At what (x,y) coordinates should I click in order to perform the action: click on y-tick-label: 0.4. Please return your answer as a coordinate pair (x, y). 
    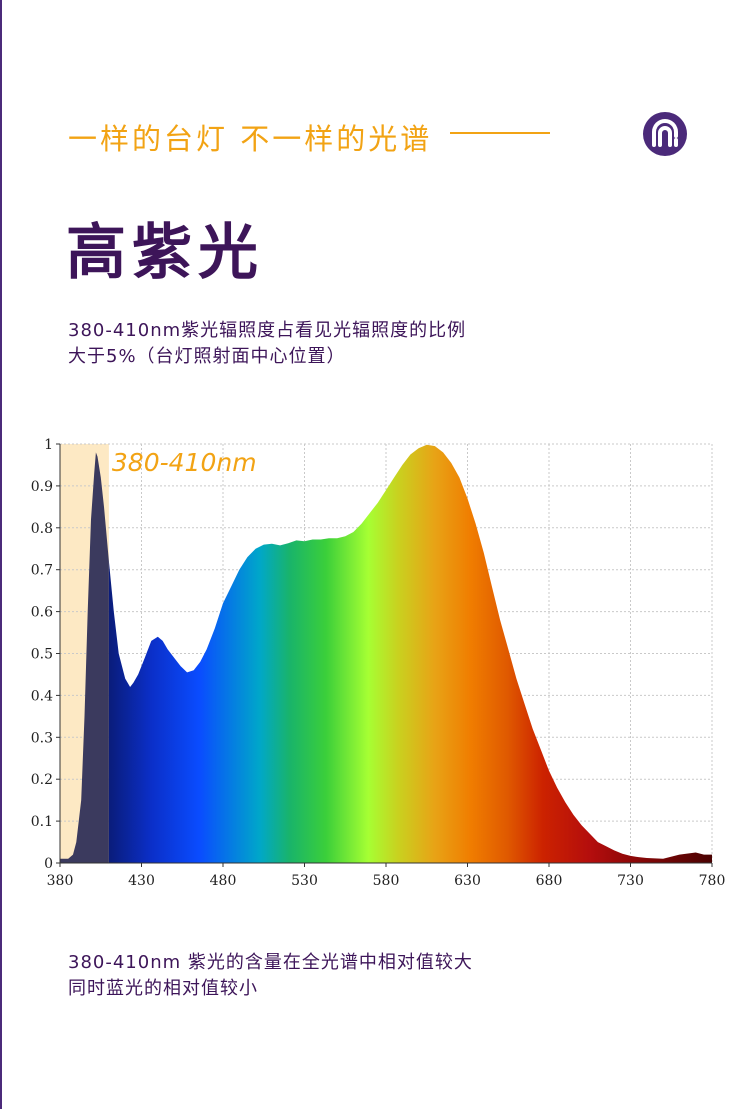
    Looking at the image, I should click on (42, 696).